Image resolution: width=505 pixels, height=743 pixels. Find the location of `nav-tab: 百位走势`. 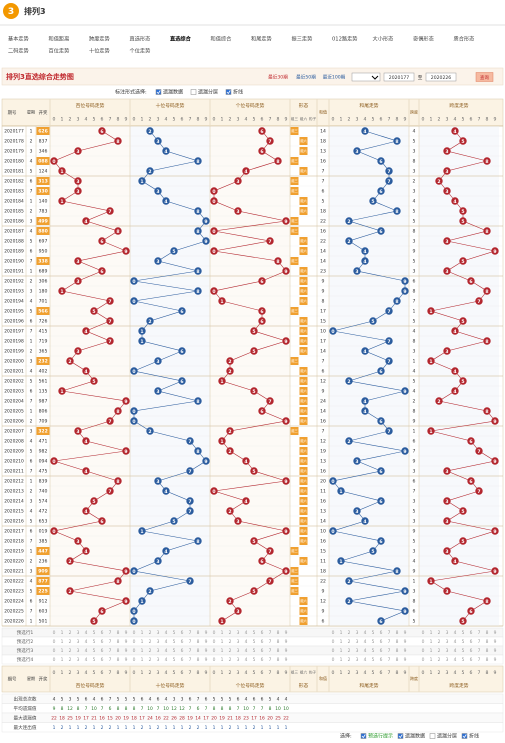

nav-tab: 百位走势 is located at coordinates (59, 51).